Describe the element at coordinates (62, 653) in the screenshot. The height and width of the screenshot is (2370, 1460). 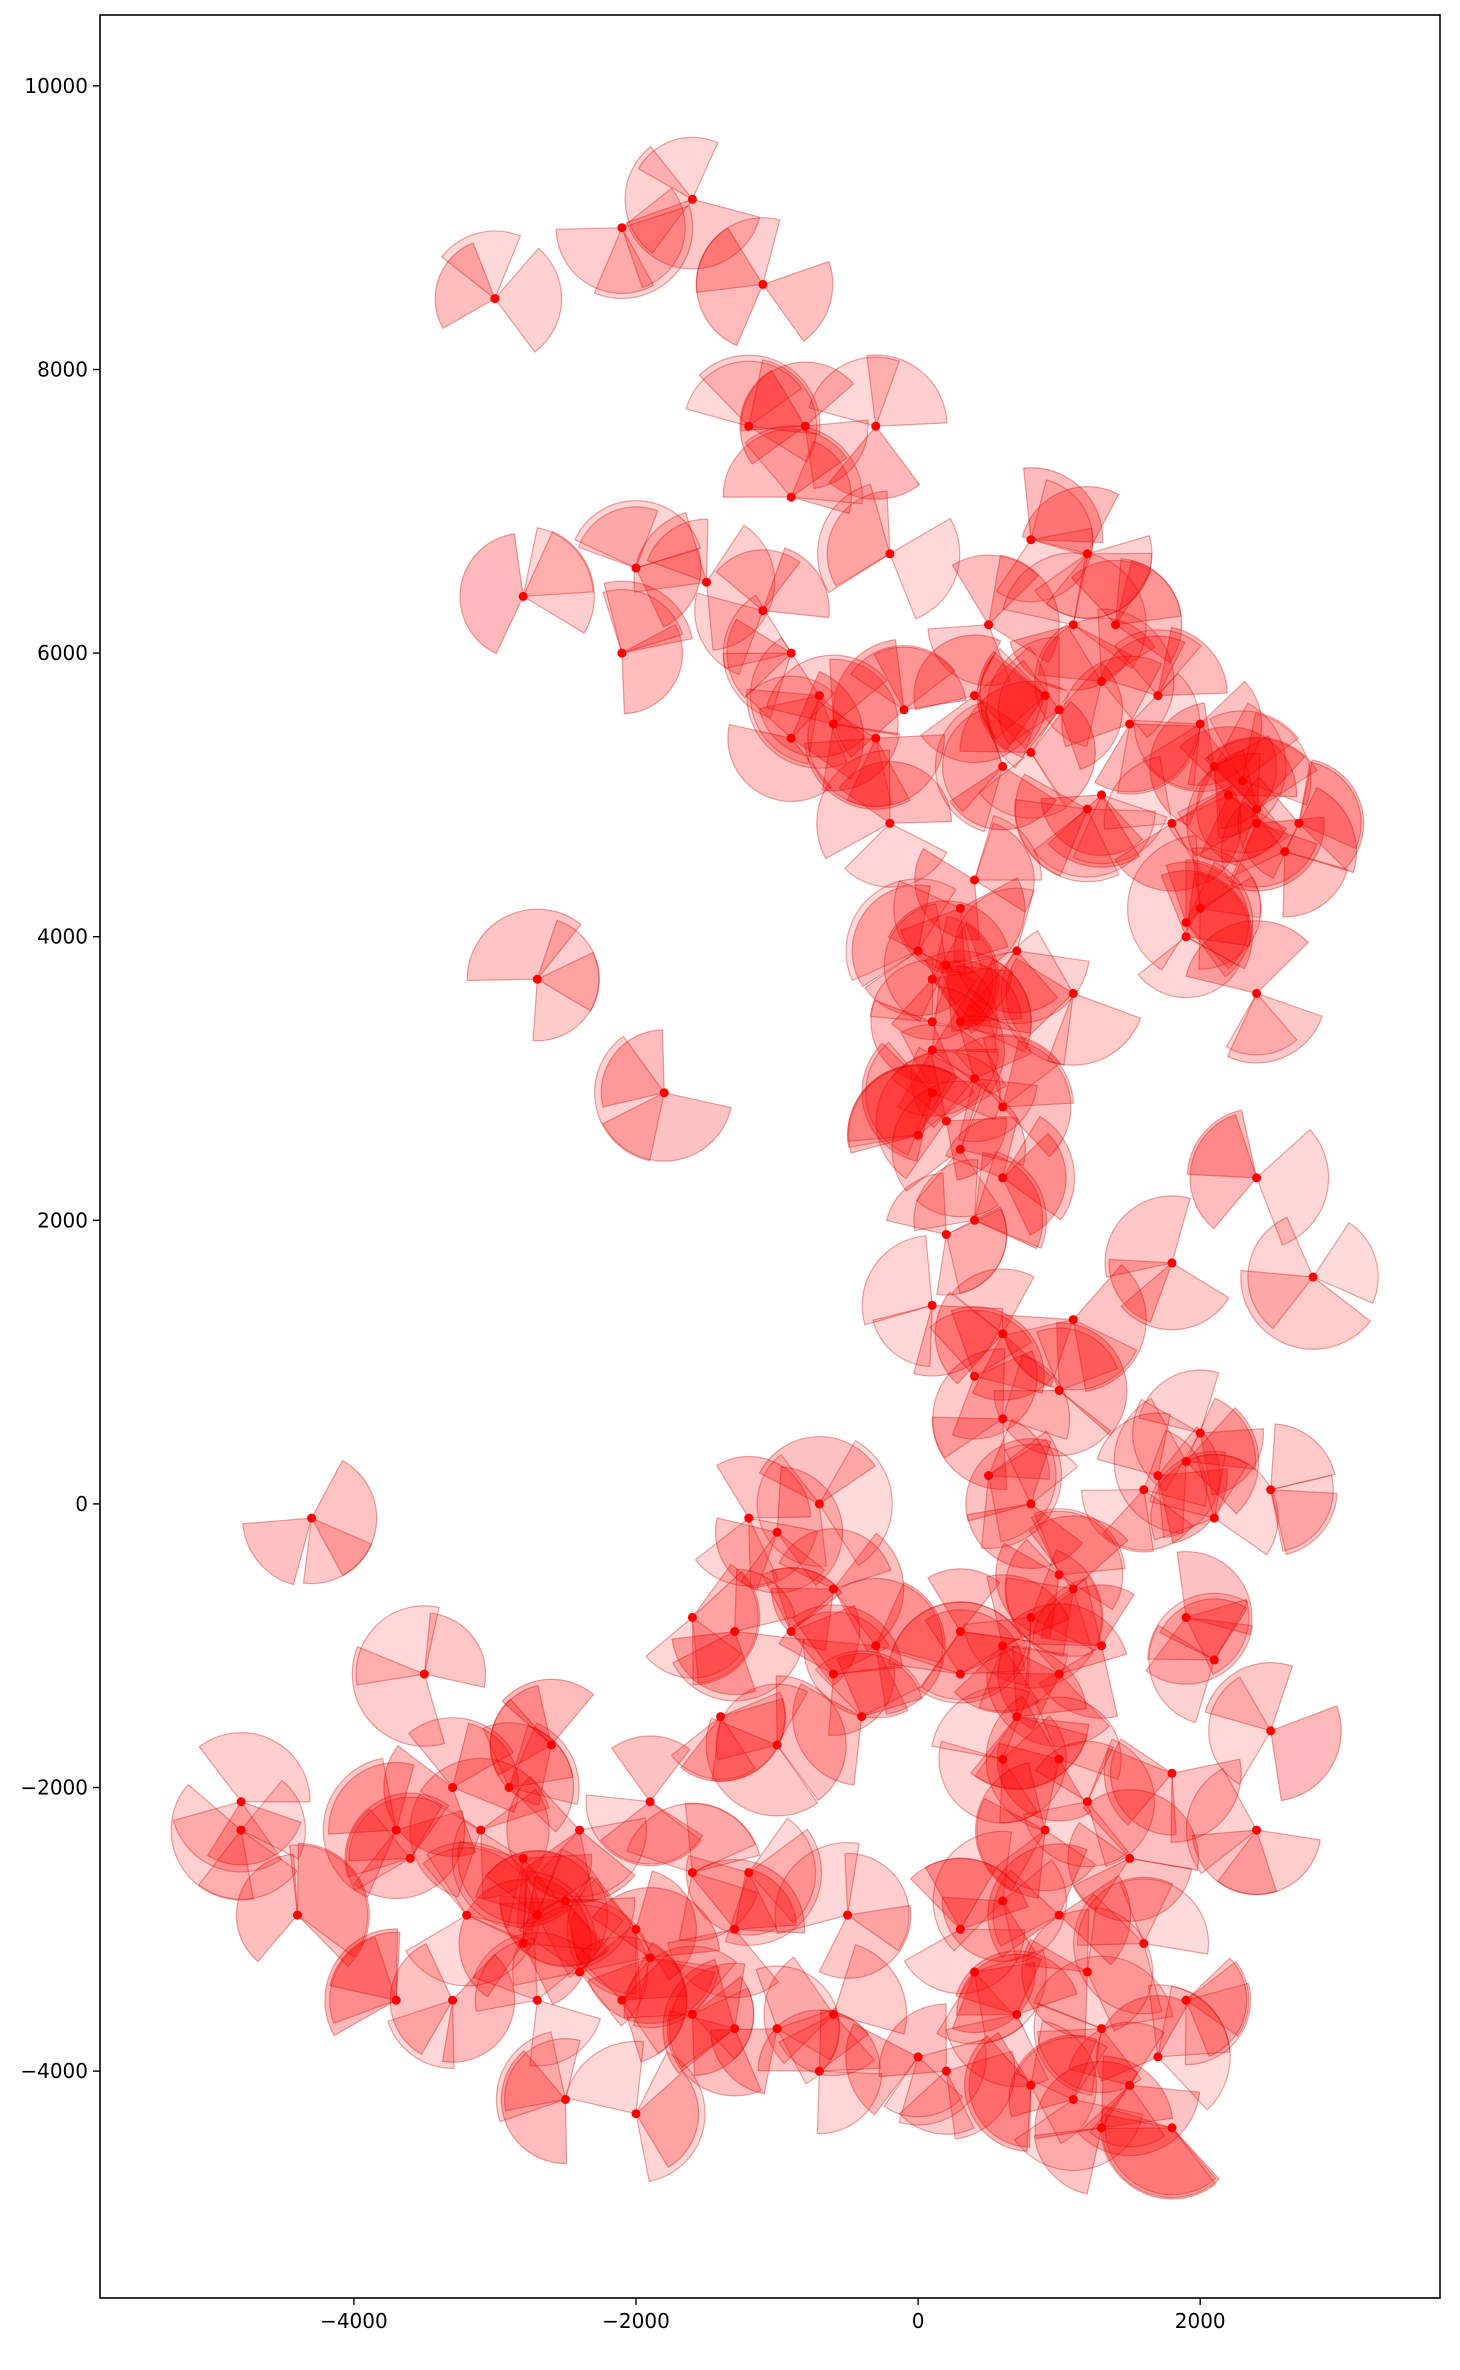
I see `y-tick-label: 6000` at that location.